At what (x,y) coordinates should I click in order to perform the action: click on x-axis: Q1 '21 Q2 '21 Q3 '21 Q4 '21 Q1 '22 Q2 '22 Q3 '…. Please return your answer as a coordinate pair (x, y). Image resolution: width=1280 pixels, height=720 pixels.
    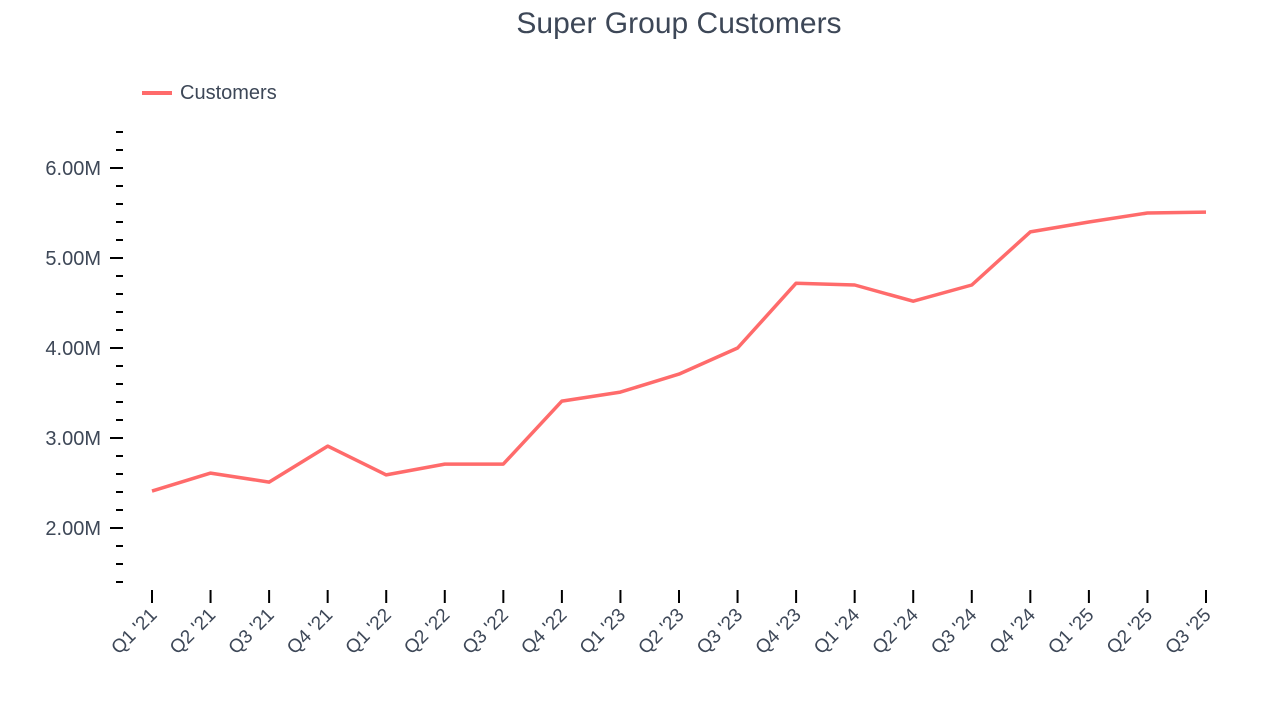
    Looking at the image, I should click on (662, 624).